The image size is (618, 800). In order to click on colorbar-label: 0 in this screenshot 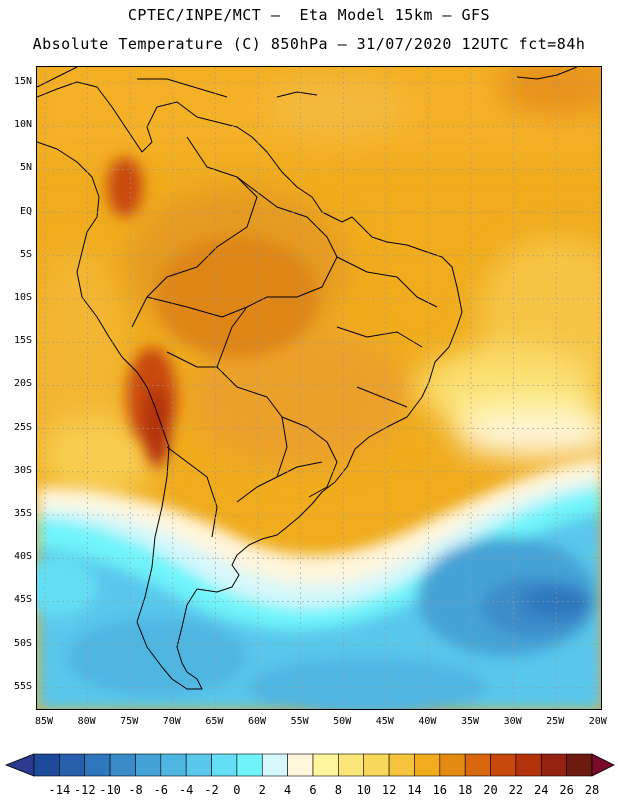, I will do `click(237, 790)`.